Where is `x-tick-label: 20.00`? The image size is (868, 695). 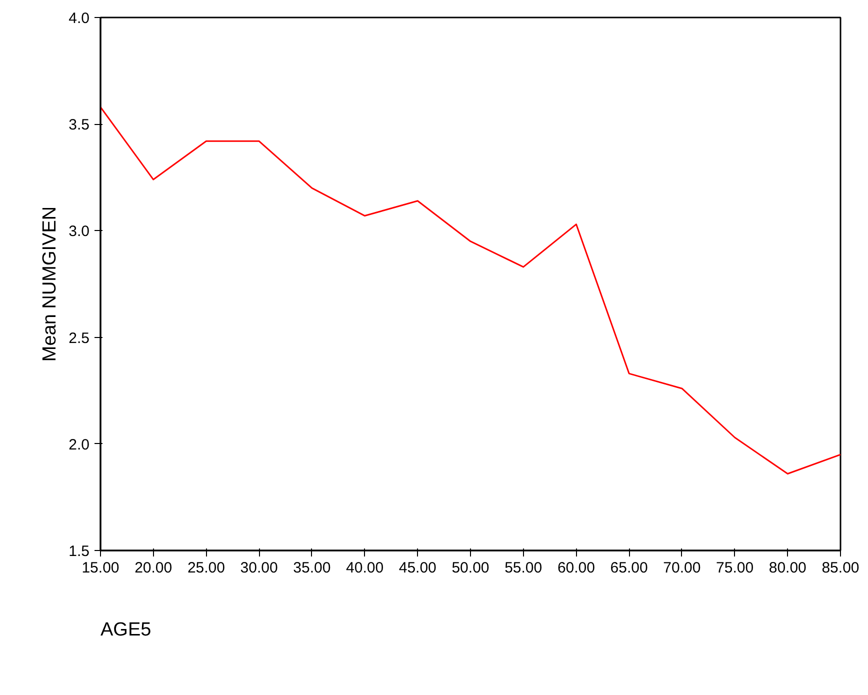
x-tick-label: 20.00 is located at coordinates (153, 568).